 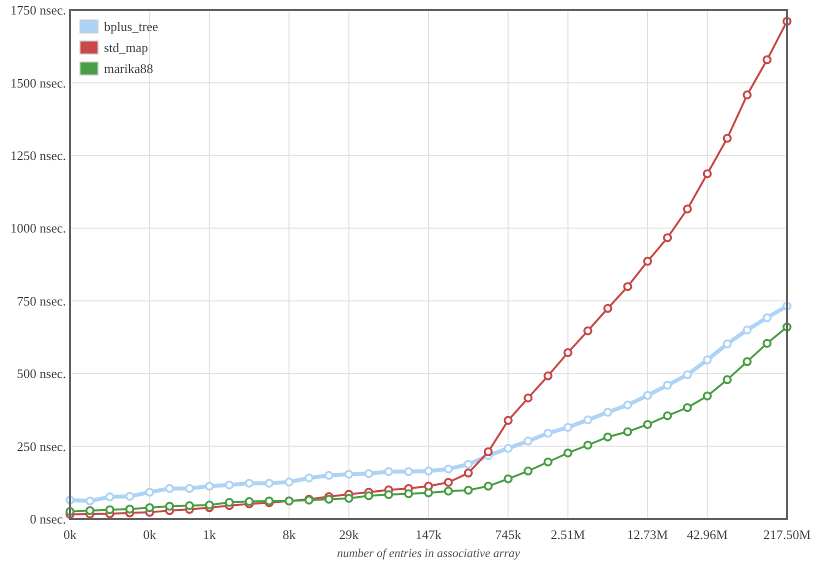 What do you see at coordinates (48, 519) in the screenshot?
I see `y-tick-label: 0 nsec.` at bounding box center [48, 519].